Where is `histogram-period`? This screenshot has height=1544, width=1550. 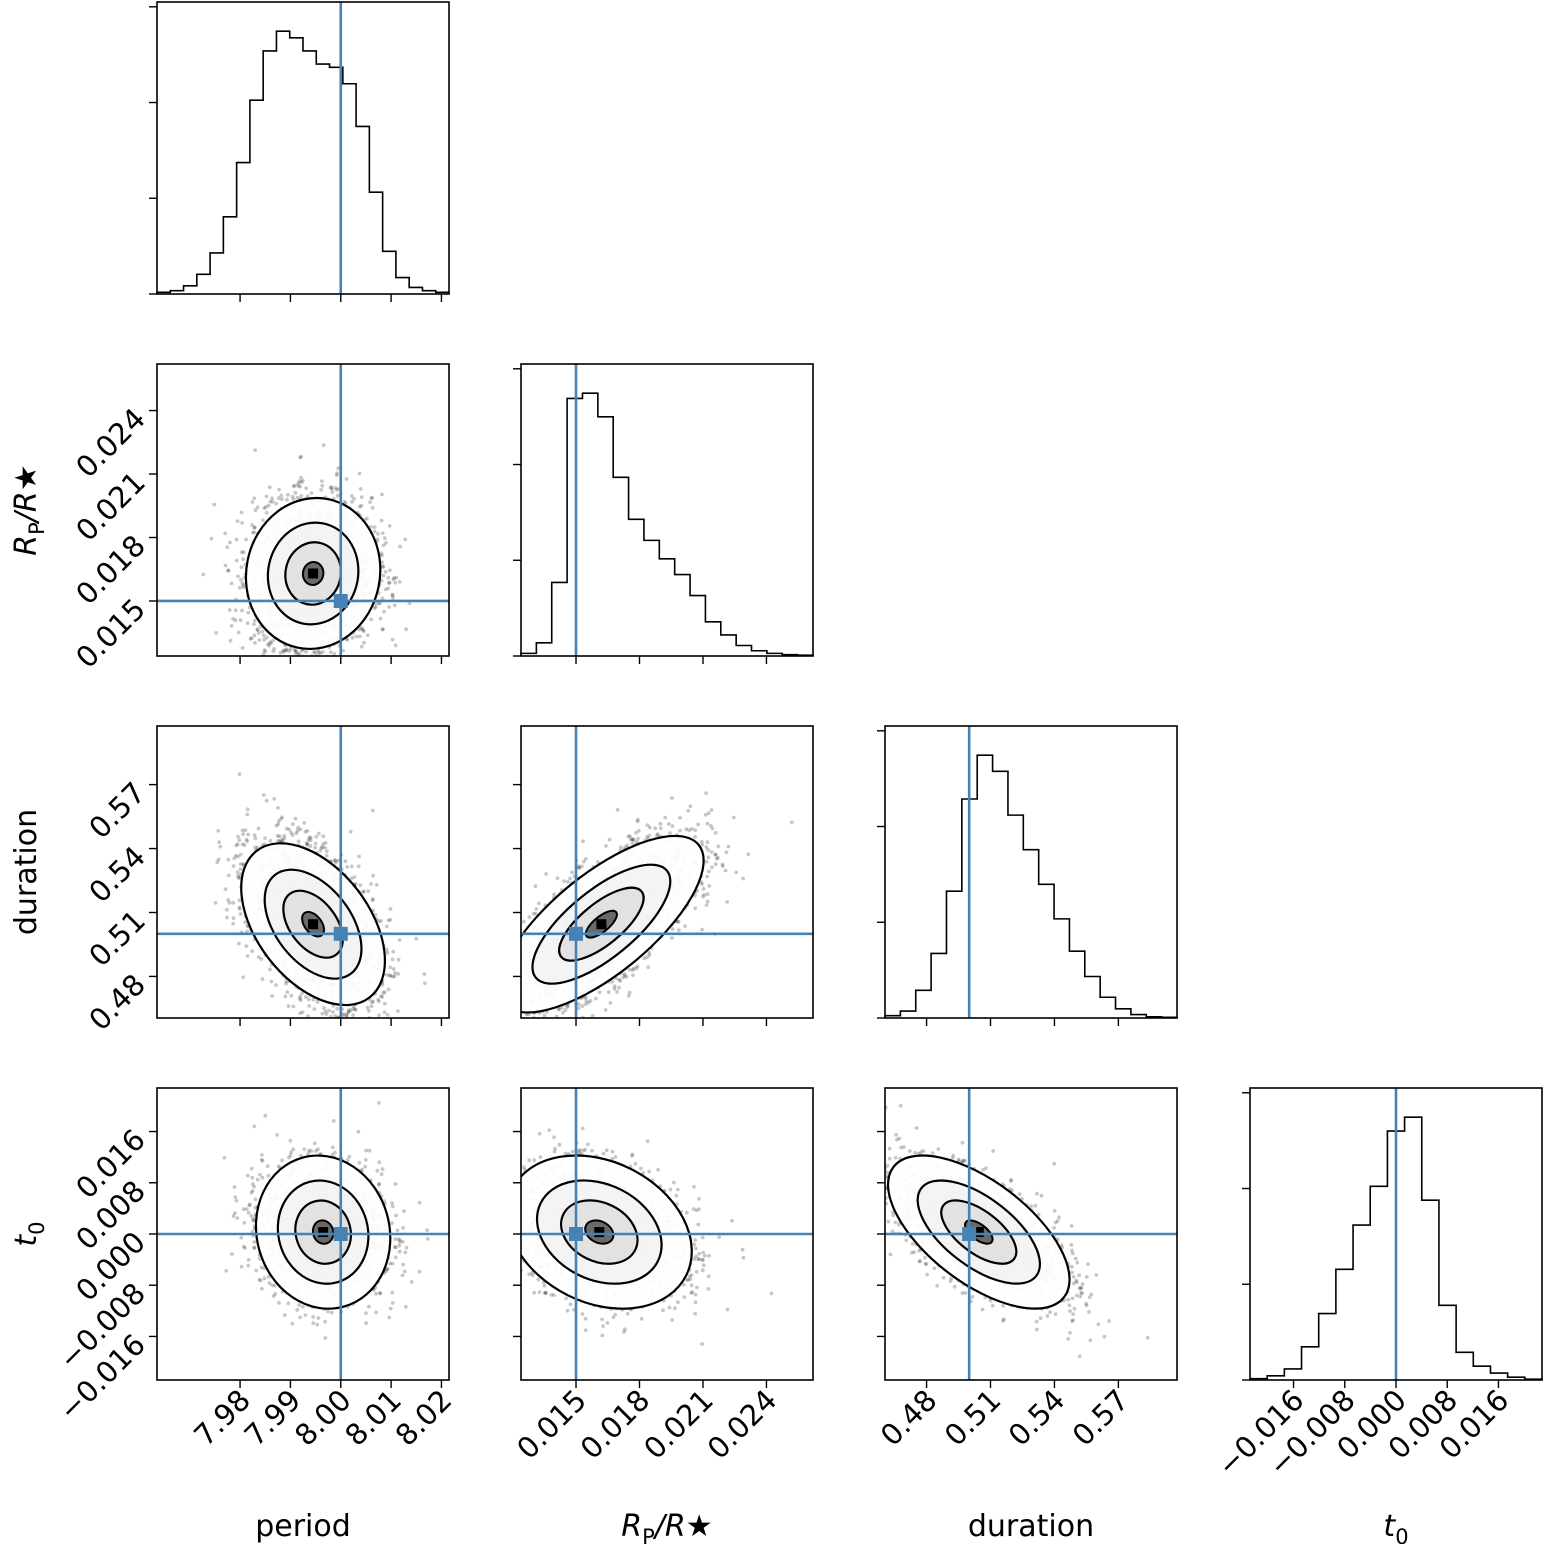
histogram-period is located at coordinates (299, 151).